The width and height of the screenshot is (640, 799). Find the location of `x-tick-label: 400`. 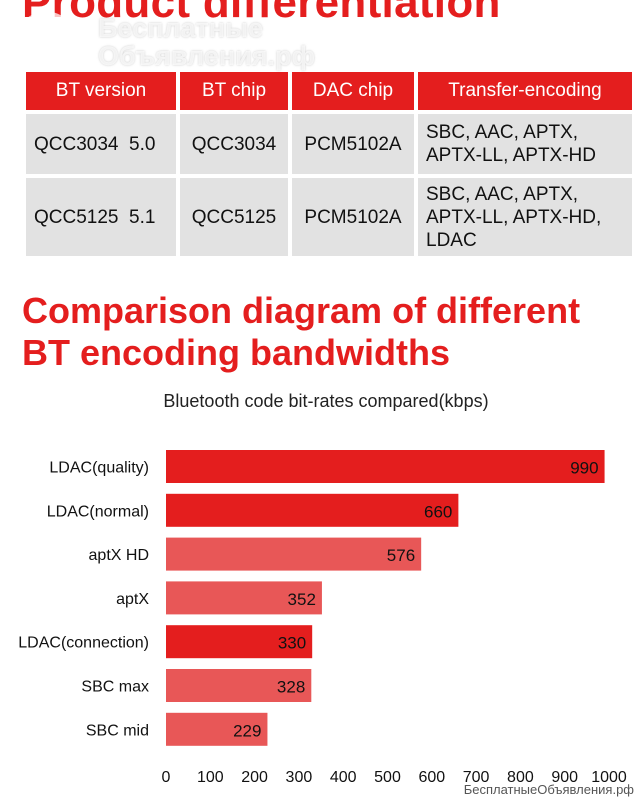

x-tick-label: 400 is located at coordinates (343, 777).